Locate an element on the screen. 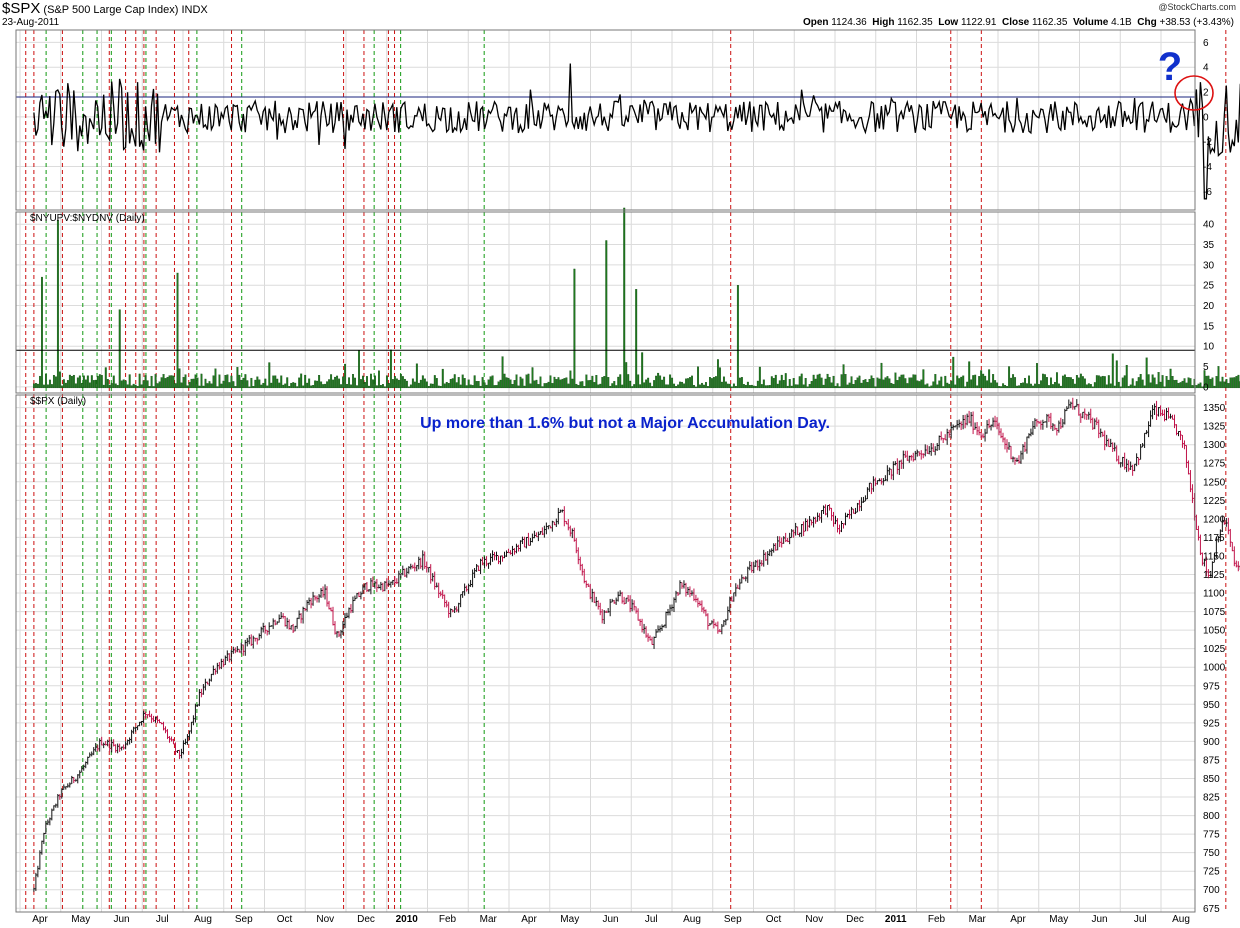 This screenshot has height=928, width=1240. x-tick-label: Feb is located at coordinates (937, 919).